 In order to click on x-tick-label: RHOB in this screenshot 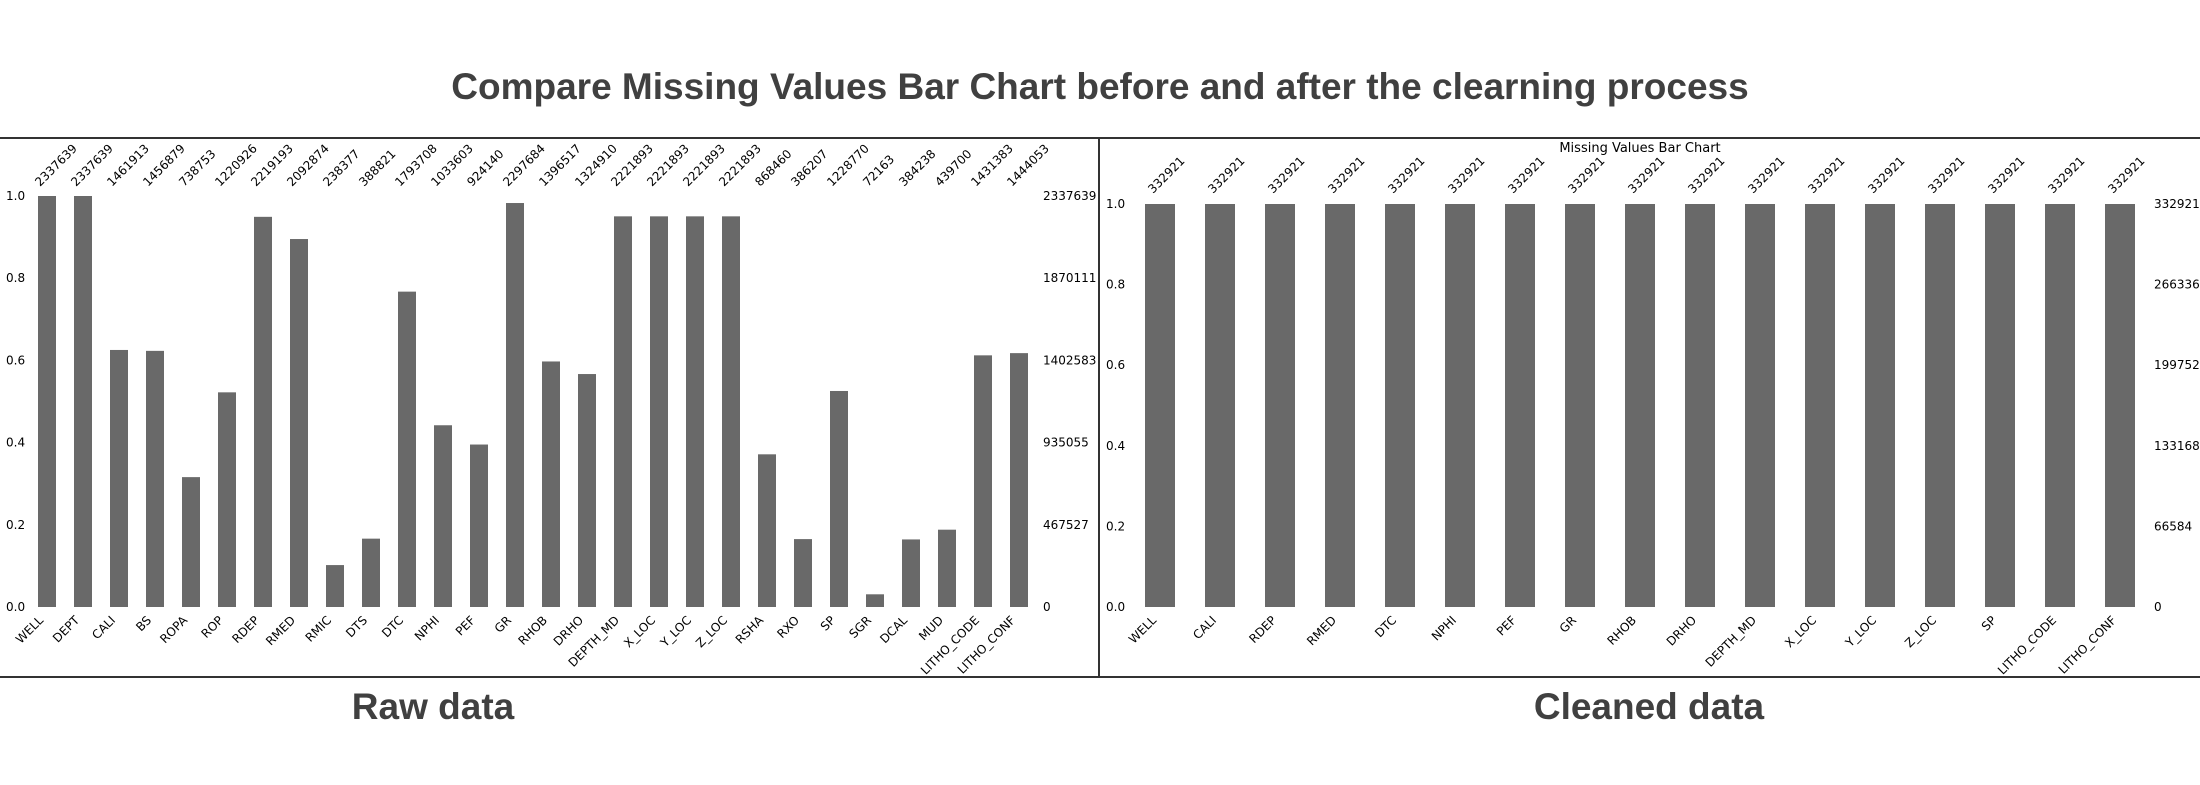, I will do `click(532, 630)`.